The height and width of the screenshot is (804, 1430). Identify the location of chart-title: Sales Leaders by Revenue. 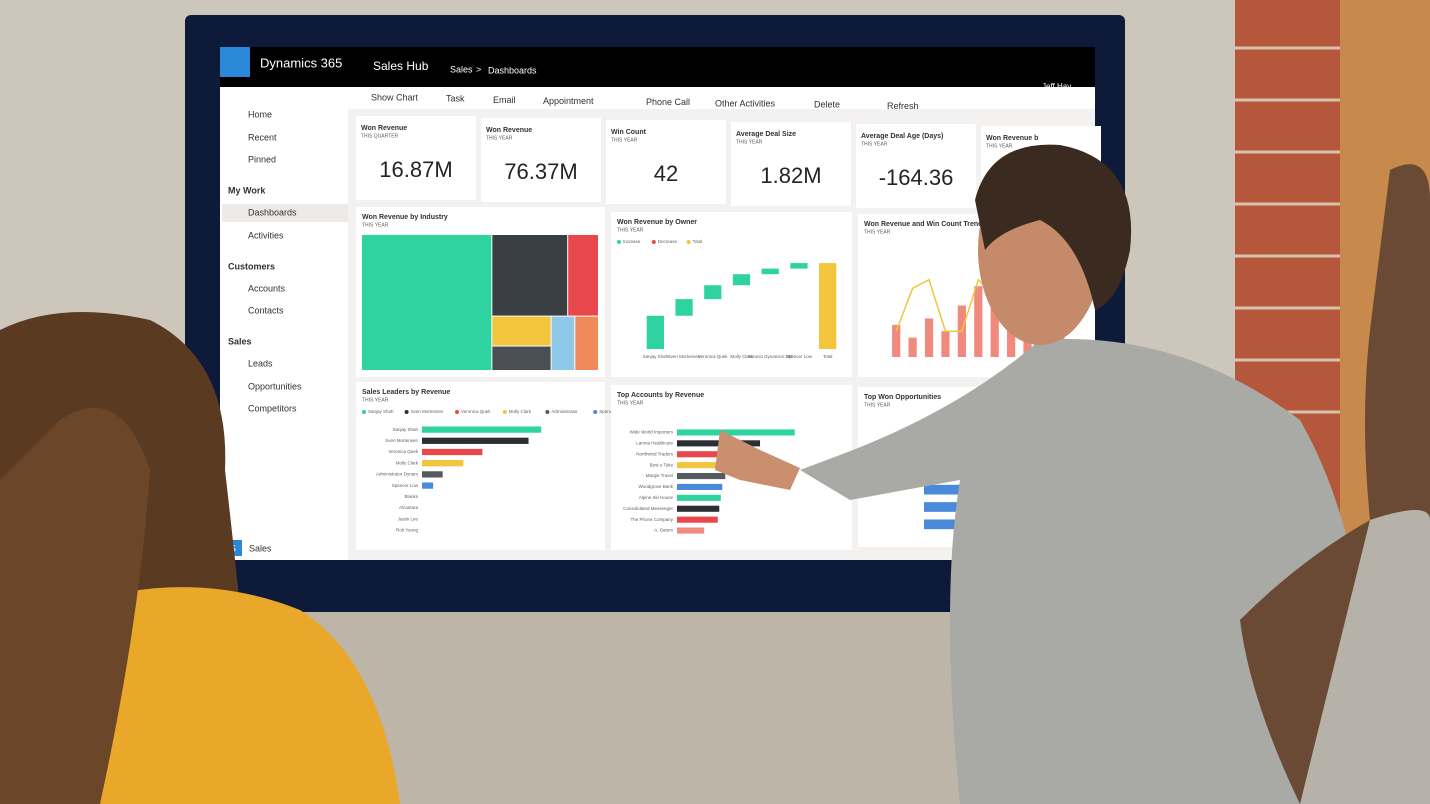
(406, 392).